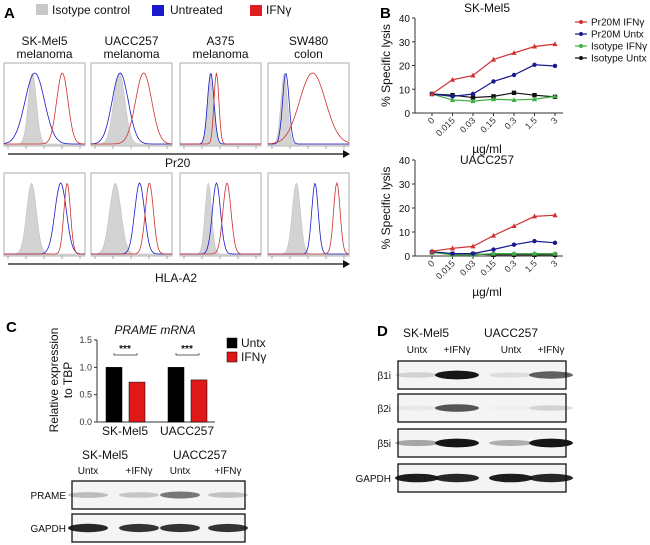 The image size is (650, 545). I want to click on x-tick-label: SK-Mel5, so click(125, 431).